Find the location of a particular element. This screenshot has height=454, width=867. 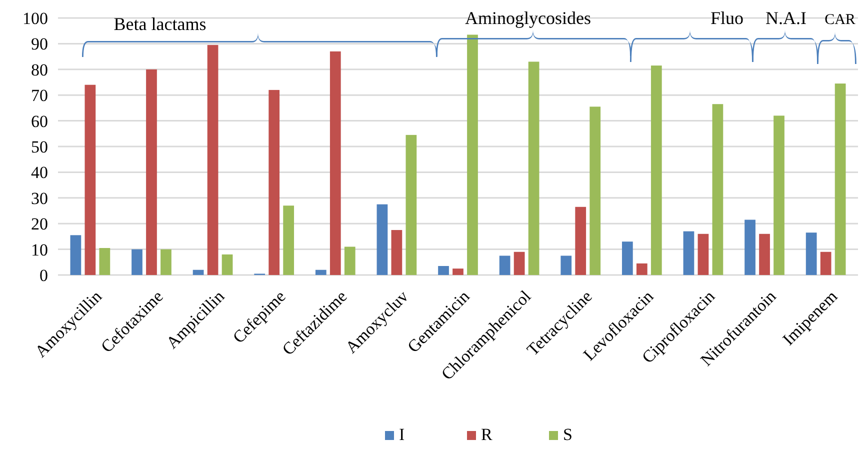

legend-label: R is located at coordinates (487, 434).